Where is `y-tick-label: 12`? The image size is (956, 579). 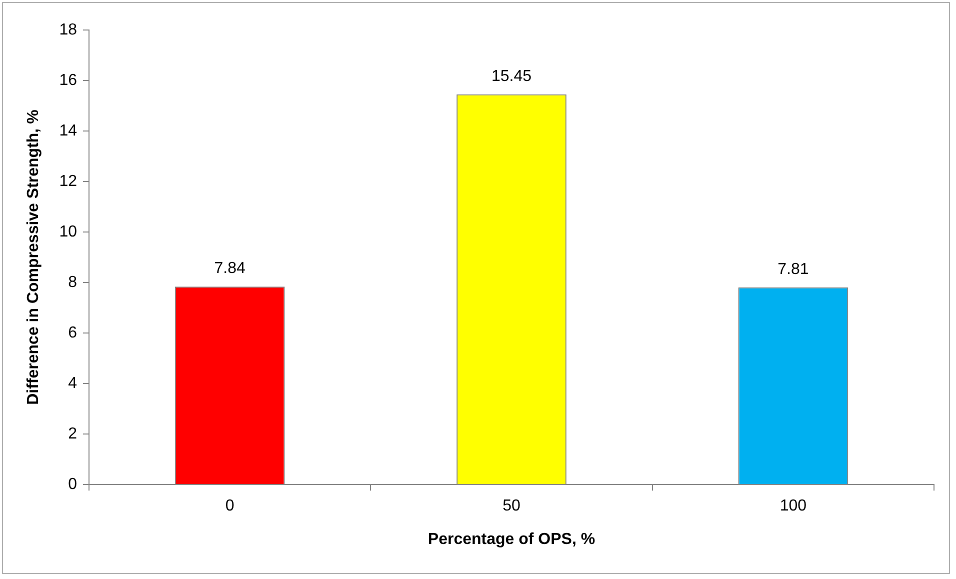 y-tick-label: 12 is located at coordinates (68, 181).